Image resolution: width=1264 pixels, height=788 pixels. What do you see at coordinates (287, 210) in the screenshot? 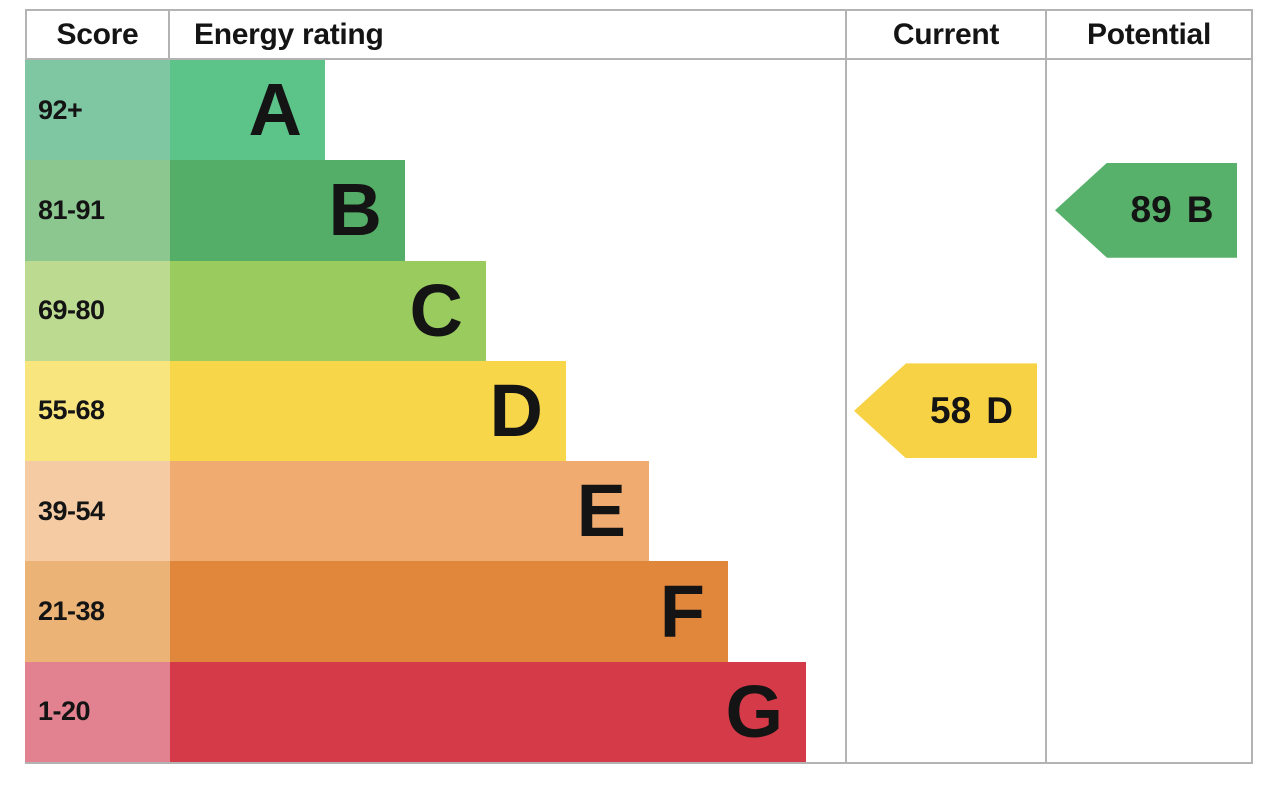
I see `rating-bar-b: B` at bounding box center [287, 210].